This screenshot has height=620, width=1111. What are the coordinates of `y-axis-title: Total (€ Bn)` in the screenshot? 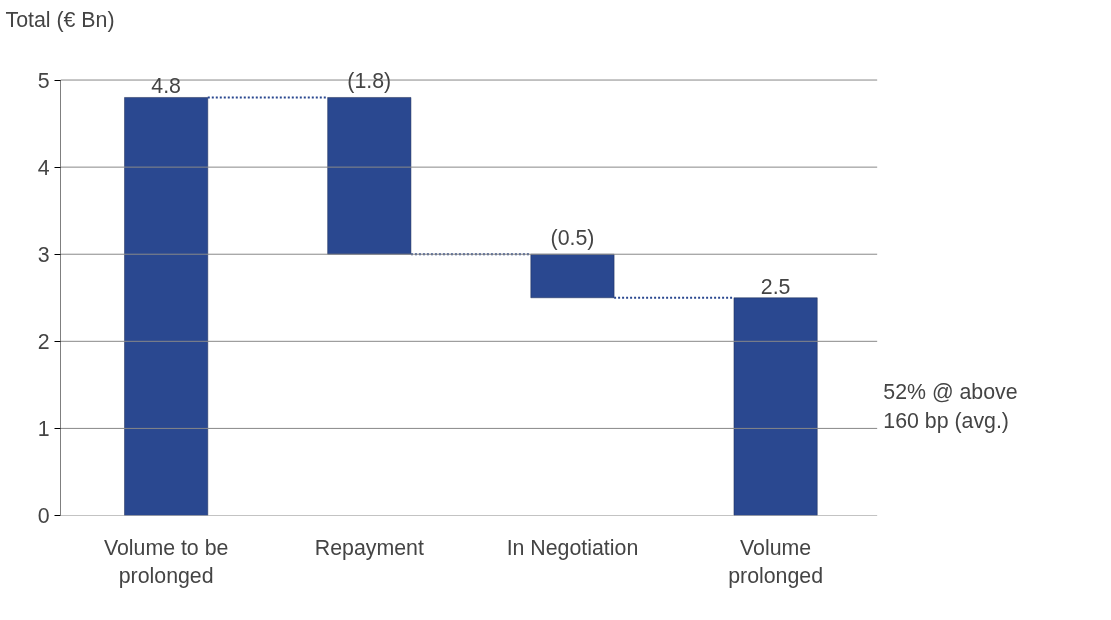 It's located at (60, 19).